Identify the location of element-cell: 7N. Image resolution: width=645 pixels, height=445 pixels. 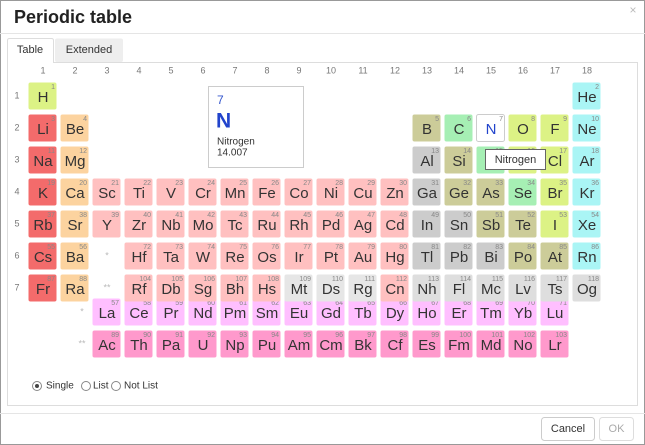
(490, 128).